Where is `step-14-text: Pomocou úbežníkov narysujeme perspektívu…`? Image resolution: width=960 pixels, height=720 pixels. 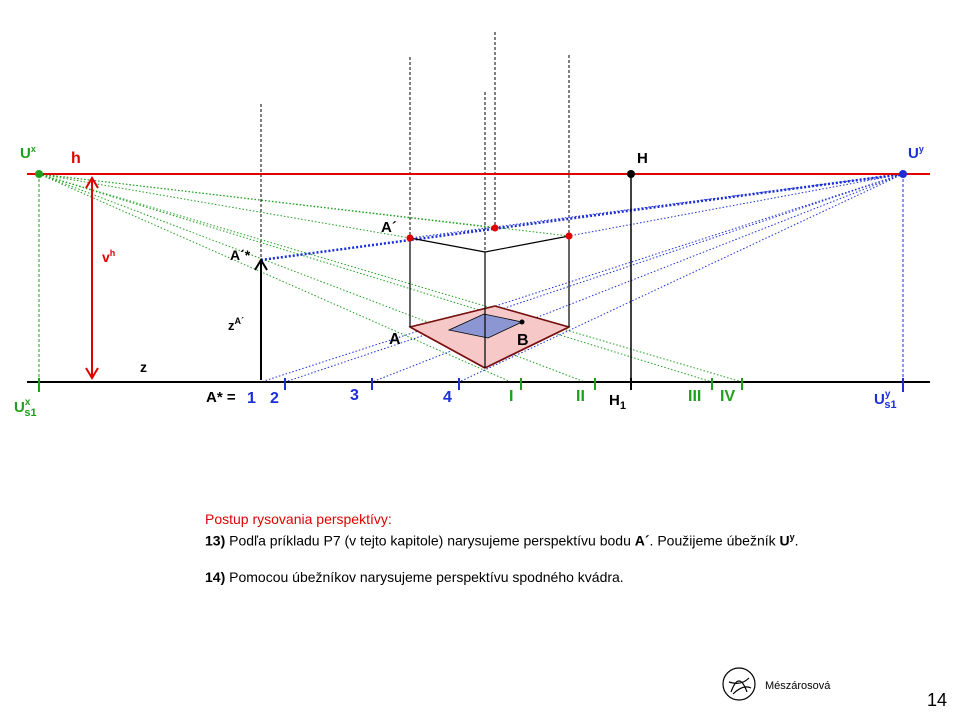 step-14-text: Pomocou úbežníkov narysujeme perspektívu… is located at coordinates (424, 576).